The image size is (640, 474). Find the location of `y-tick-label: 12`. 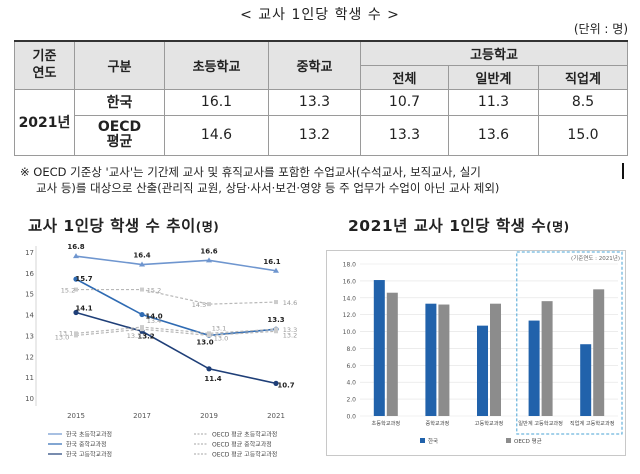

y-tick-label: 12 is located at coordinates (29, 357).